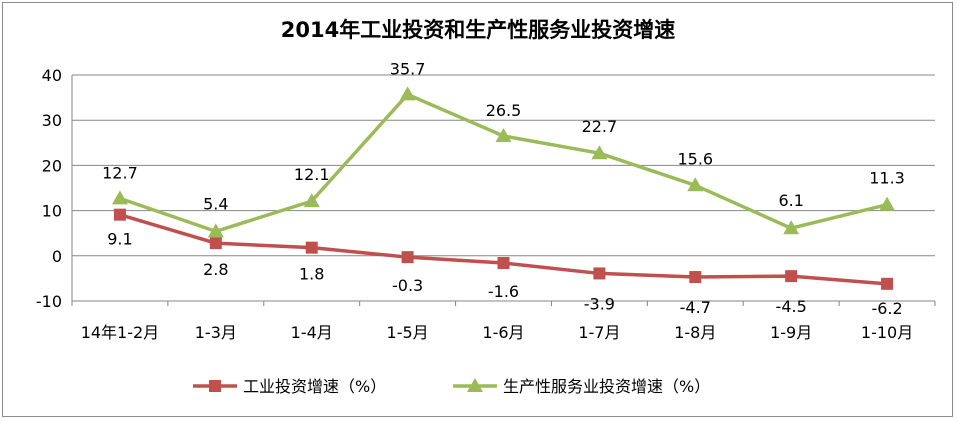 The height and width of the screenshot is (421, 957). I want to click on data-label: 5.4, so click(215, 203).